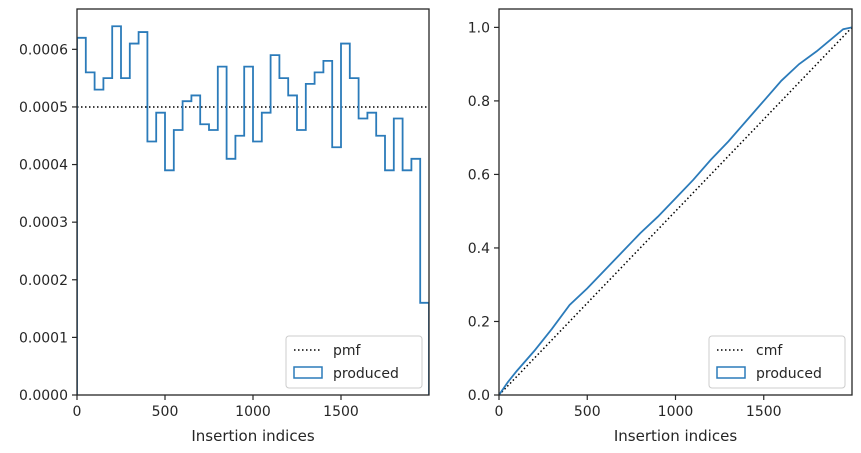 The width and height of the screenshot is (861, 453). Describe the element at coordinates (366, 374) in the screenshot. I see `left-legend-produced-label: produced` at that location.